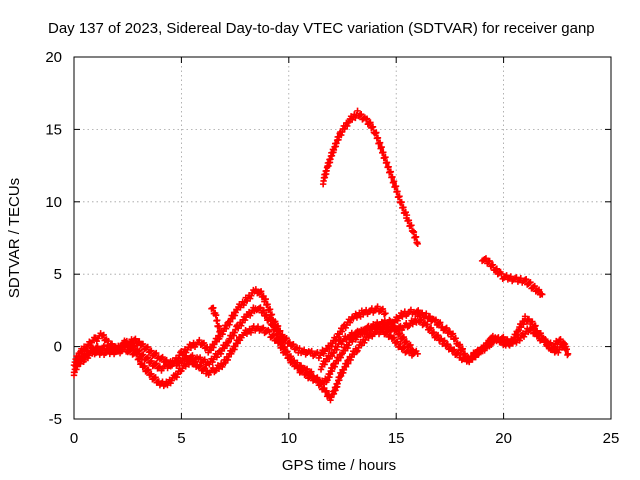 This screenshot has height=480, width=640. What do you see at coordinates (503, 438) in the screenshot?
I see `x-tick-label: 20` at bounding box center [503, 438].